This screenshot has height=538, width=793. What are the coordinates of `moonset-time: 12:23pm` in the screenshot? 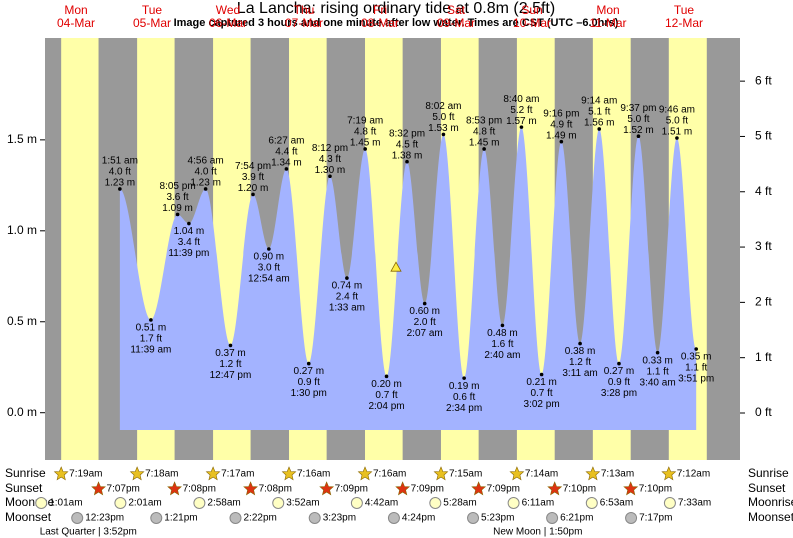 It's located at (104, 518).